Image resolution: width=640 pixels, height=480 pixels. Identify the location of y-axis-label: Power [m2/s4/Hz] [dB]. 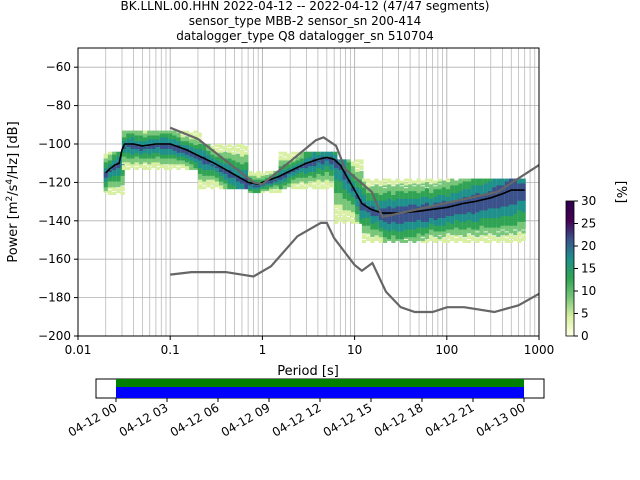
(13, 191).